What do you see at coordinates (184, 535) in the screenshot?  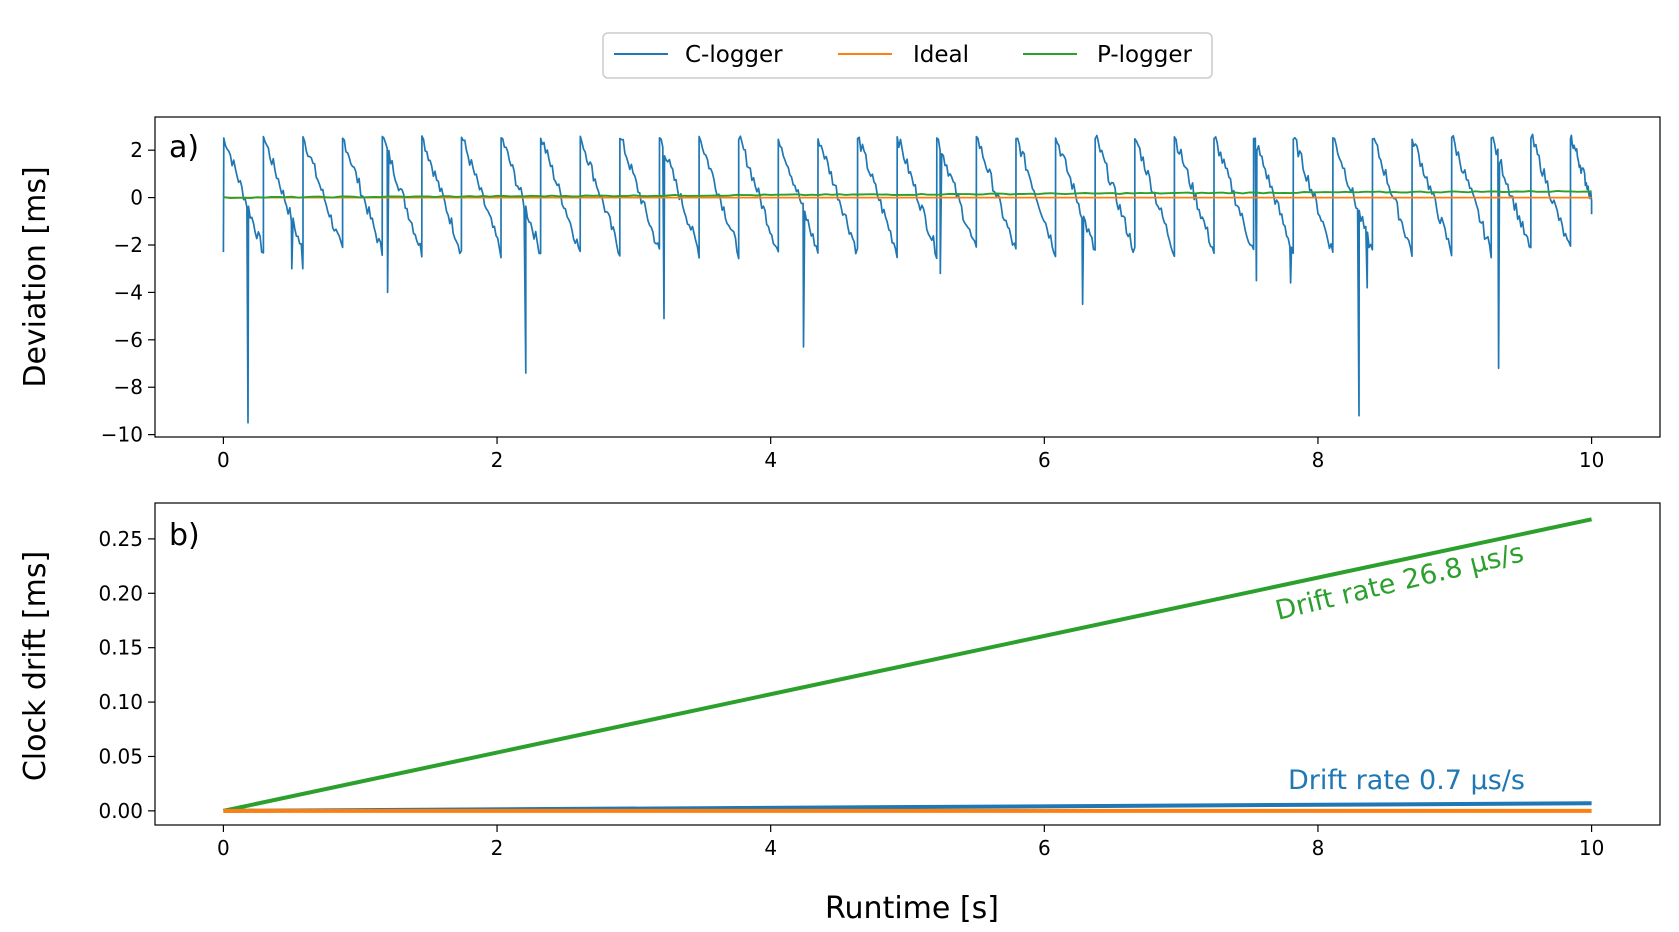 I see `panel-b-label: b)` at bounding box center [184, 535].